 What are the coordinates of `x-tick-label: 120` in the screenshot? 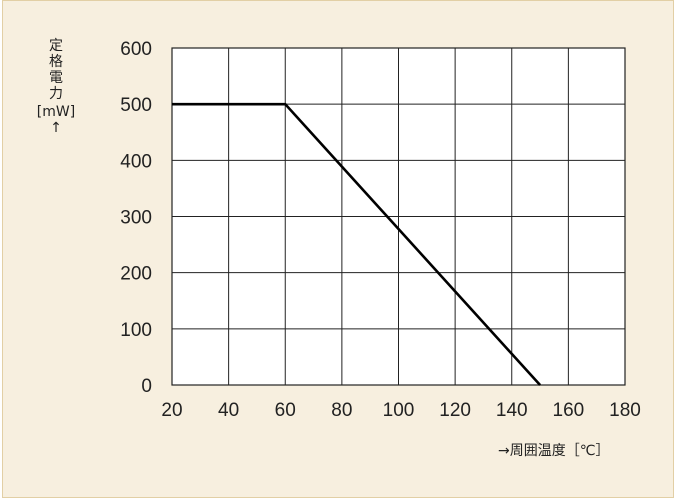 It's located at (455, 410).